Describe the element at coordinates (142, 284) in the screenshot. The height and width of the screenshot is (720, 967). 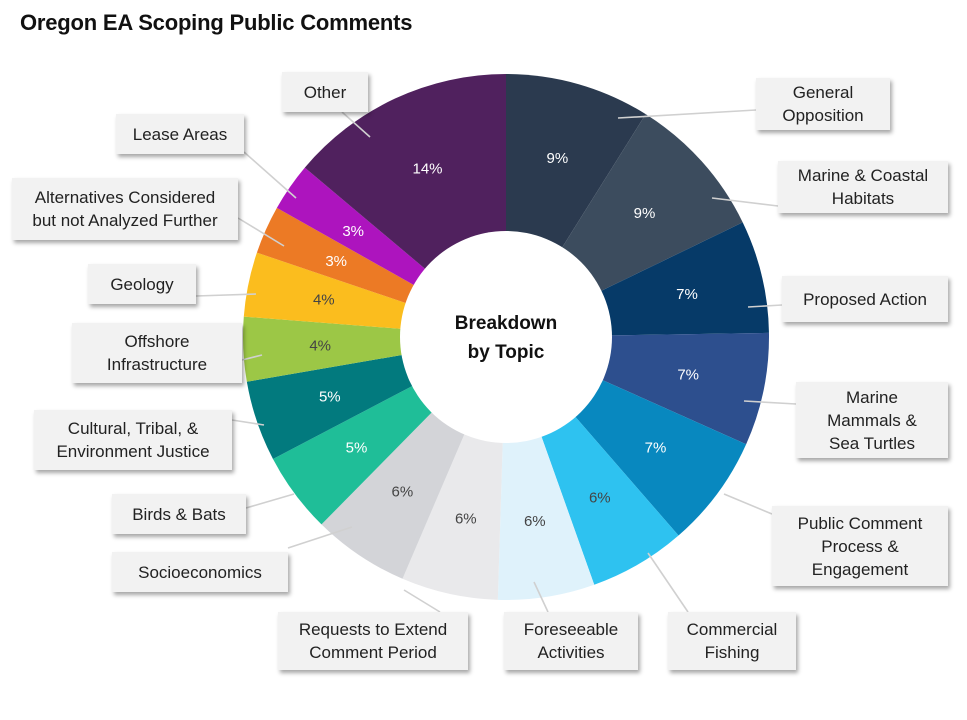
I see `slice-category-label: Geology` at that location.